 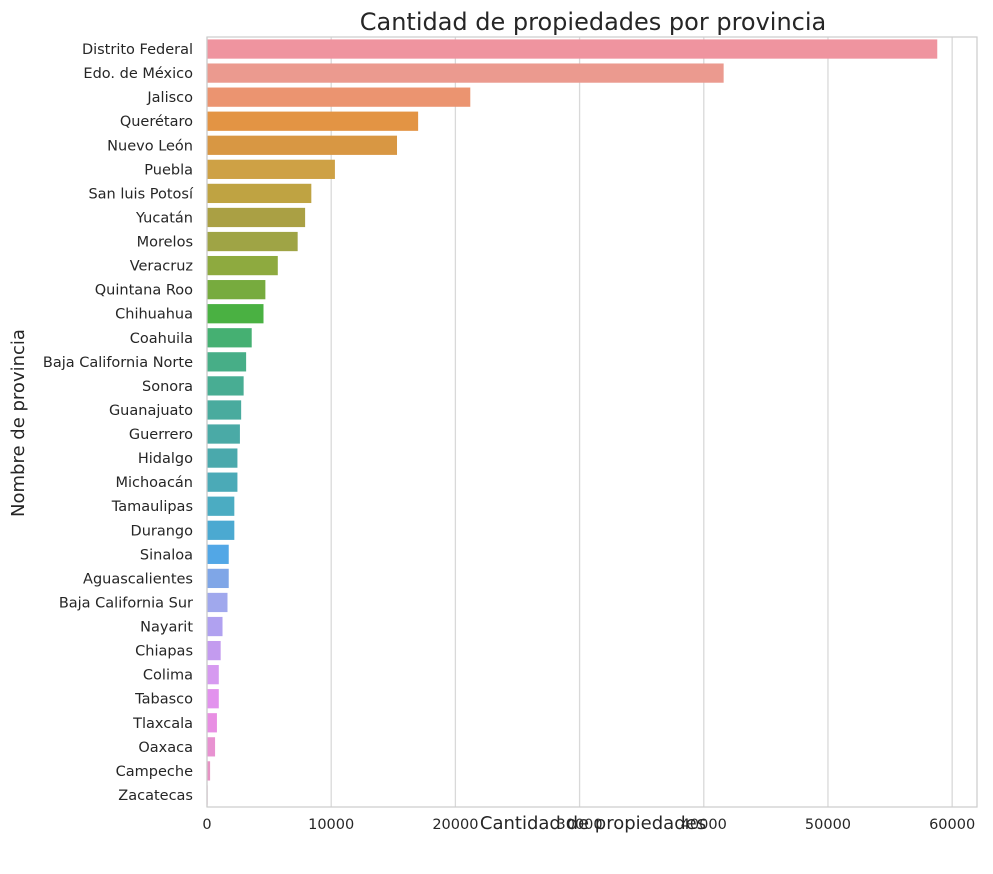 I want to click on x-tick-label: 60000, so click(x=952, y=825).